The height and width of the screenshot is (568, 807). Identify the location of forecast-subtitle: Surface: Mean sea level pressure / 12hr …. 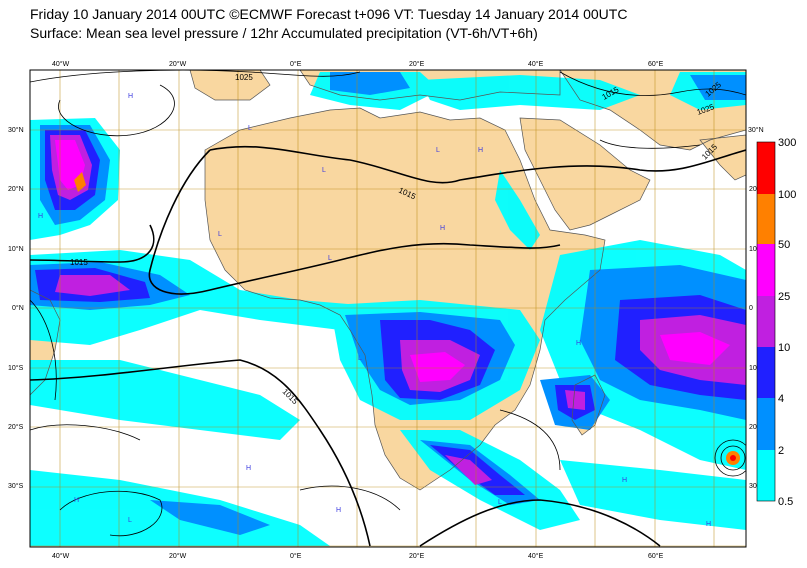
(284, 33).